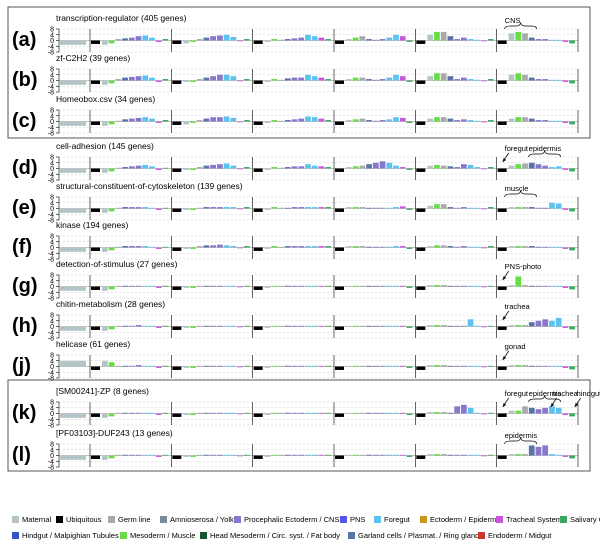 This screenshot has width=600, height=552. What do you see at coordinates (22, 247) in the screenshot?
I see `panel-letter: (f)` at bounding box center [22, 247].